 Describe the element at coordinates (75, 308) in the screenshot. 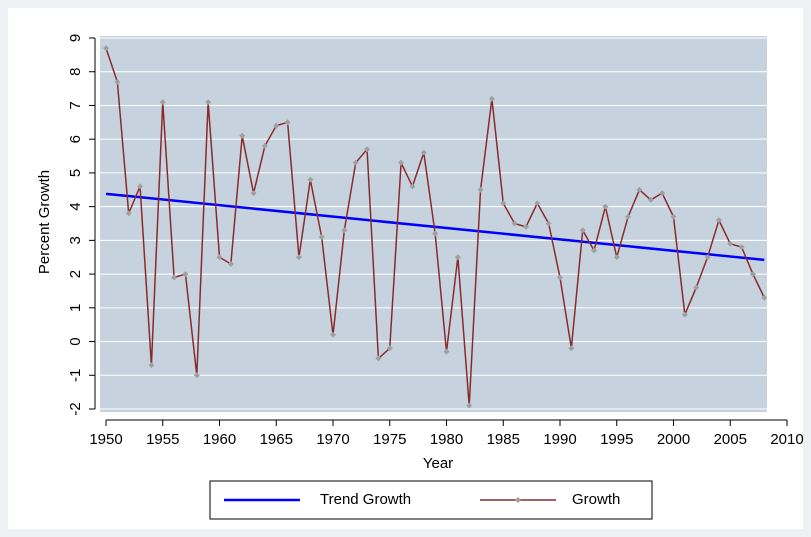

I see `y-tick-label: 1` at that location.